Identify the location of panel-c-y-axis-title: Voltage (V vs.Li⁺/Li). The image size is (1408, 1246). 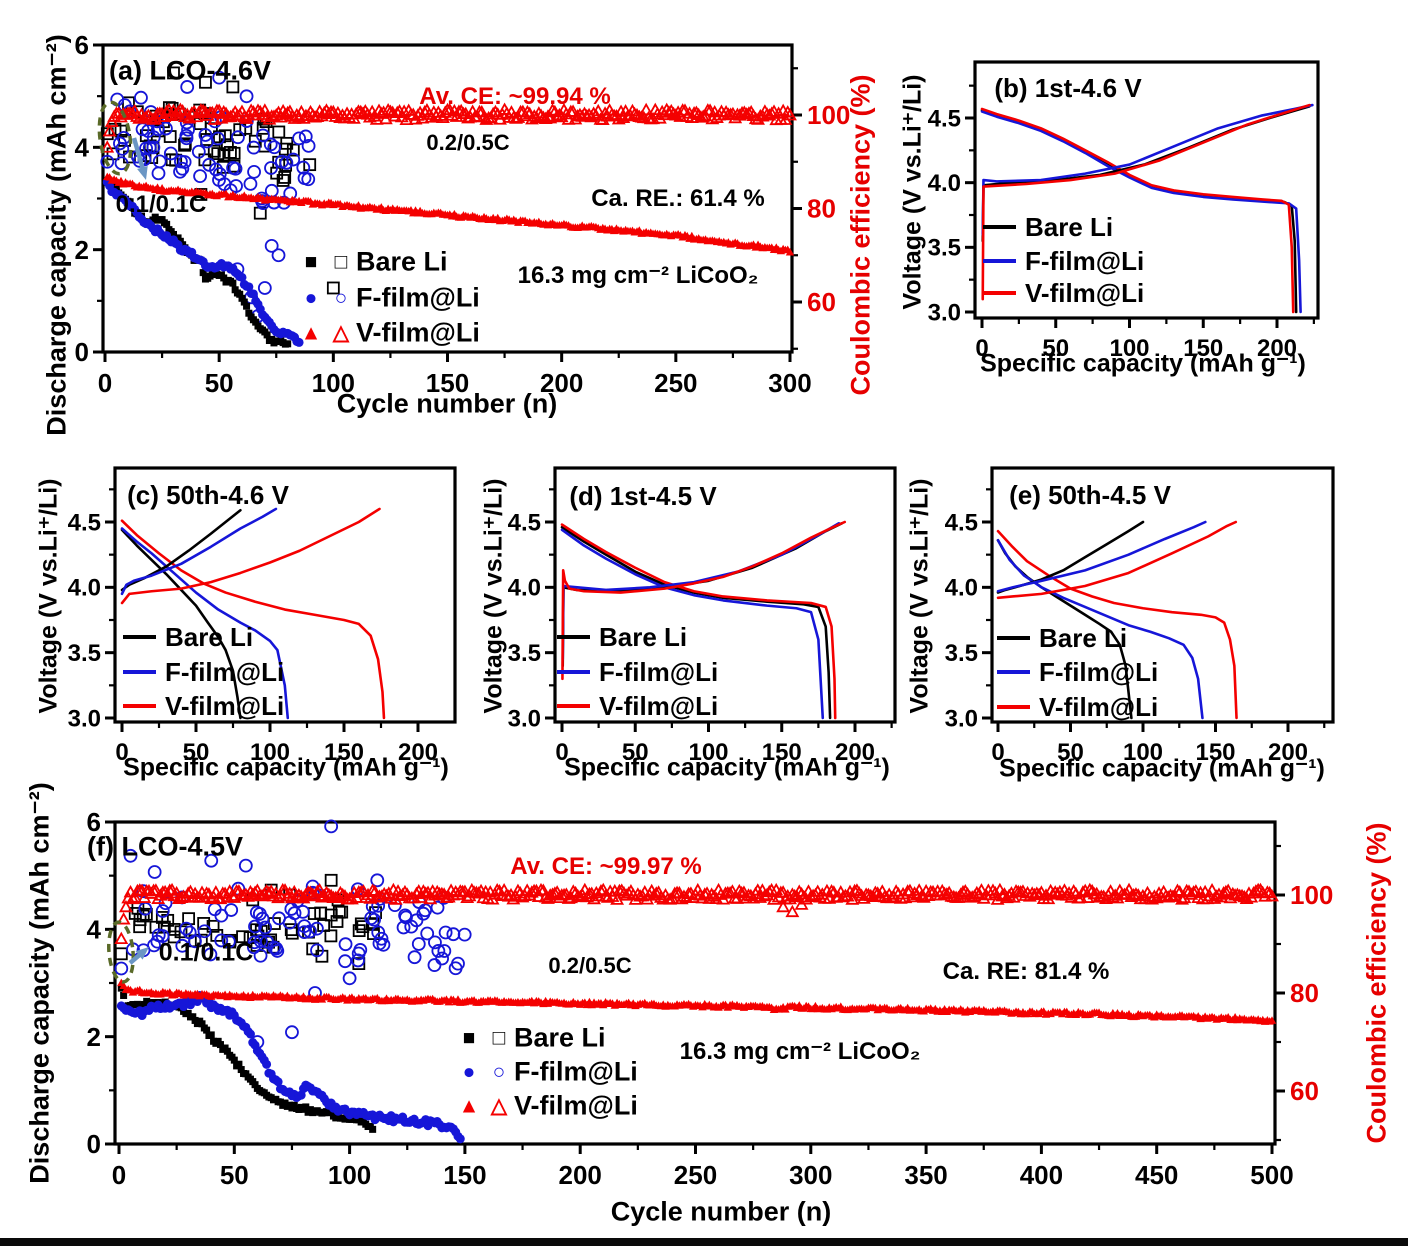
(48, 596).